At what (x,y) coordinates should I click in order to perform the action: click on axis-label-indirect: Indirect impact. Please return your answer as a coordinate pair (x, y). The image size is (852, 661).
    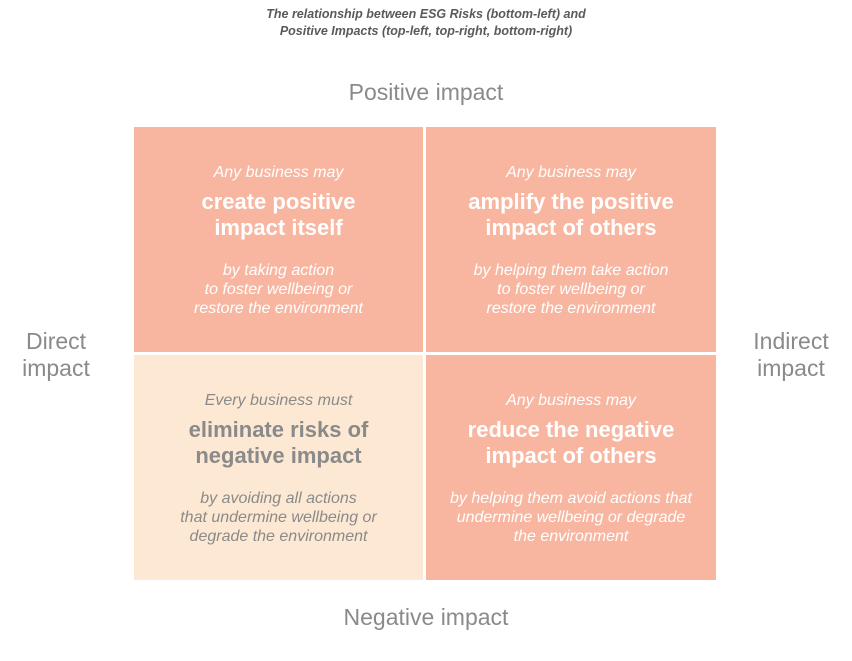
    Looking at the image, I should click on (791, 355).